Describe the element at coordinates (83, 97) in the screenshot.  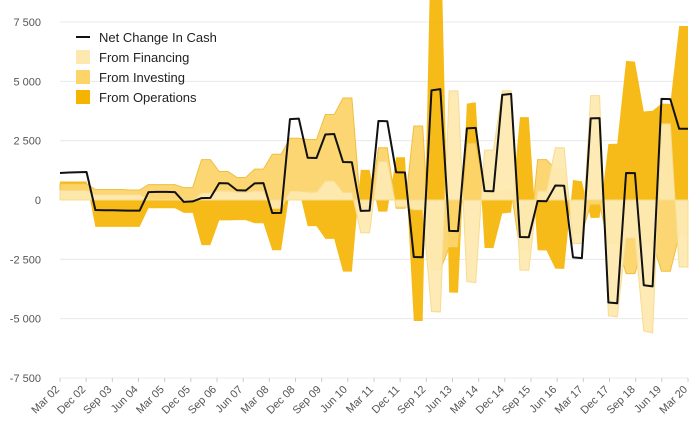
I see `legend-swatch-operations` at that location.